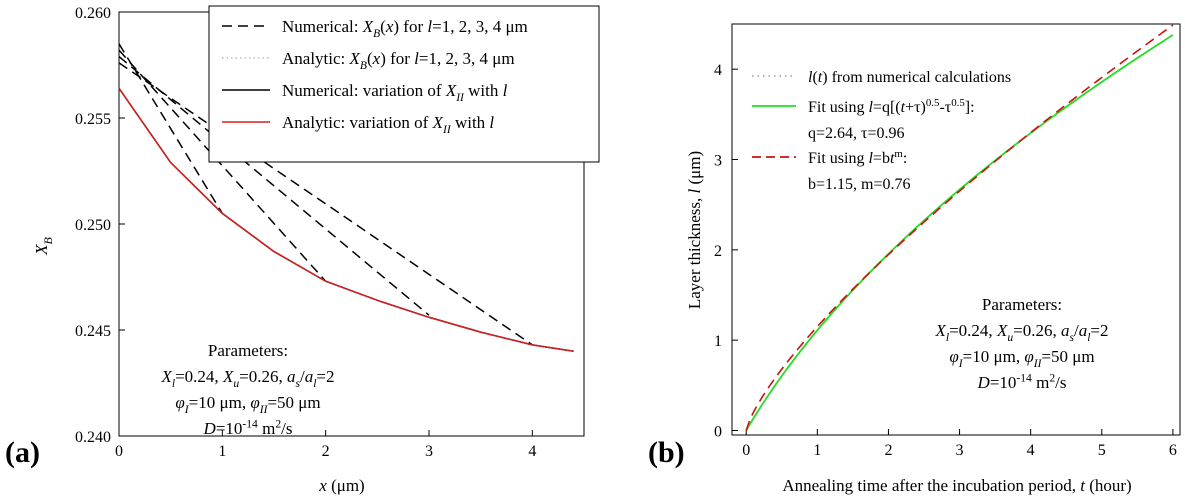  I want to click on b-y-tick-label: 2, so click(718, 251).